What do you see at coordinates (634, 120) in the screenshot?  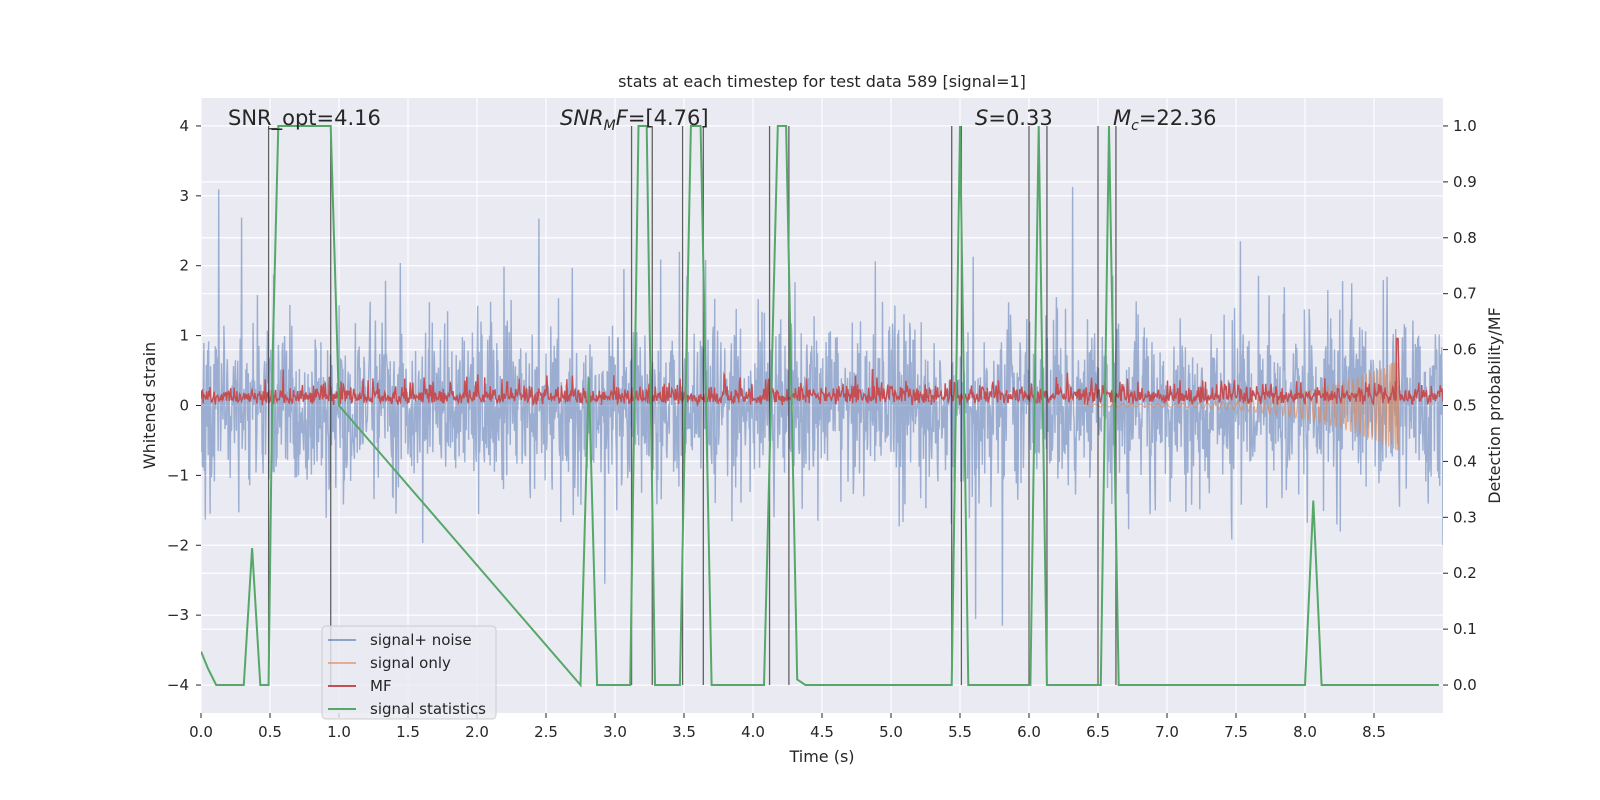 I see `snr-mf-annotation: SNRMF=[4.76]` at bounding box center [634, 120].